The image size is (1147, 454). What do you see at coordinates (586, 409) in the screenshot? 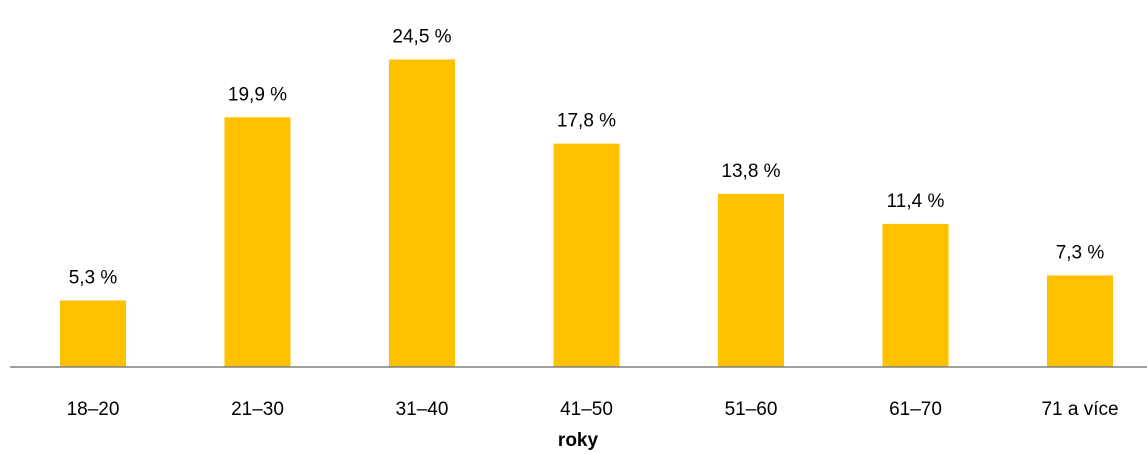
I see `x-tick-label-4: 41–50` at bounding box center [586, 409].